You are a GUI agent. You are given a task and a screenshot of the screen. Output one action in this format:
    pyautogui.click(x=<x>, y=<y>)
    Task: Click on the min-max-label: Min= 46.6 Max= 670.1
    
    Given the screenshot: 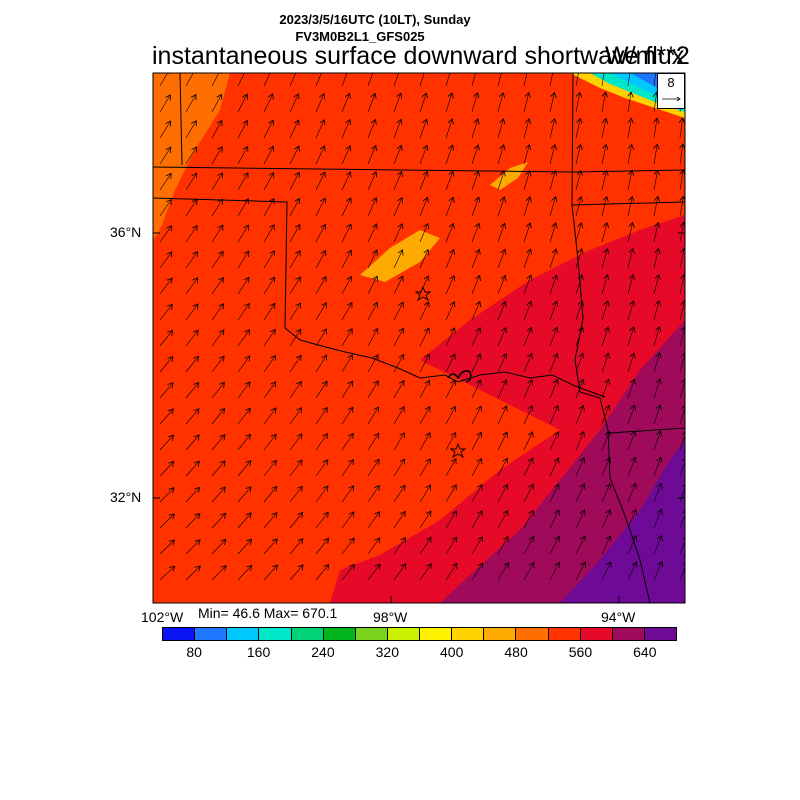 What is the action you would take?
    pyautogui.click(x=268, y=613)
    